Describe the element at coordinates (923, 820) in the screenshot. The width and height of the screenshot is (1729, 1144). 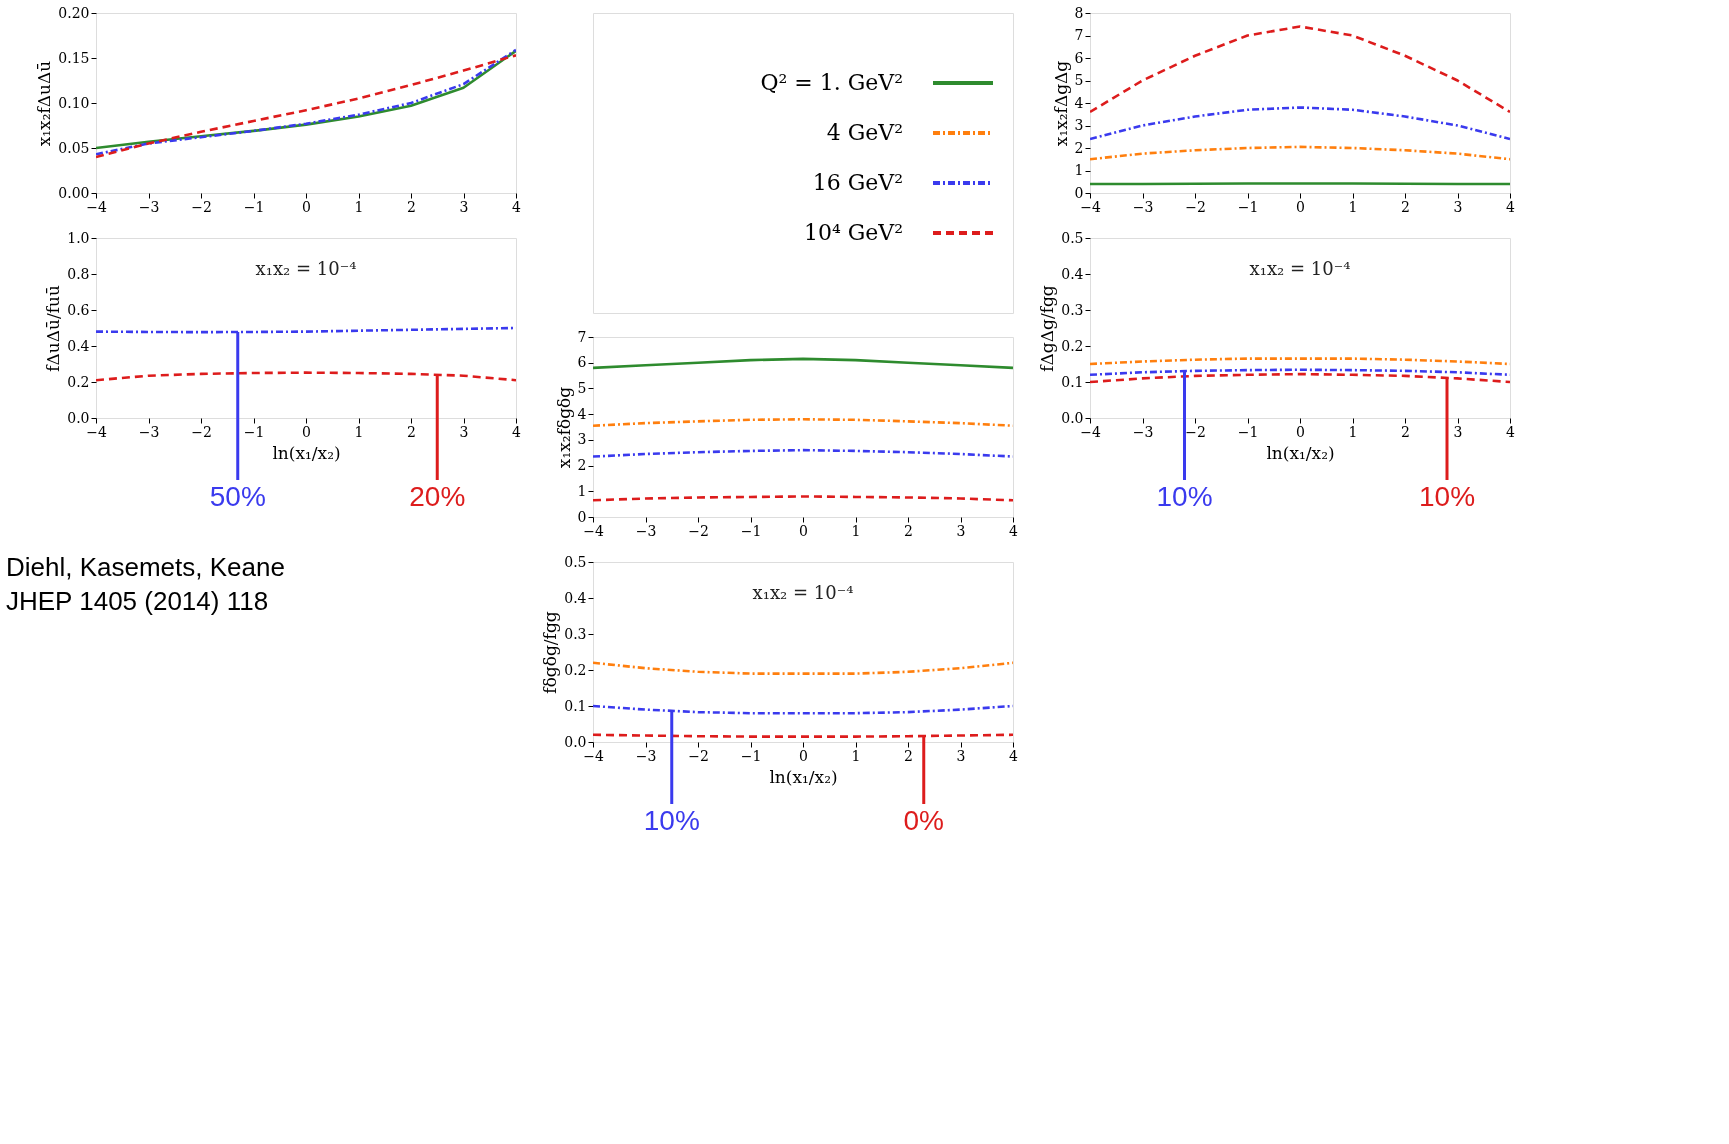
I see `annotation: 0%` at that location.